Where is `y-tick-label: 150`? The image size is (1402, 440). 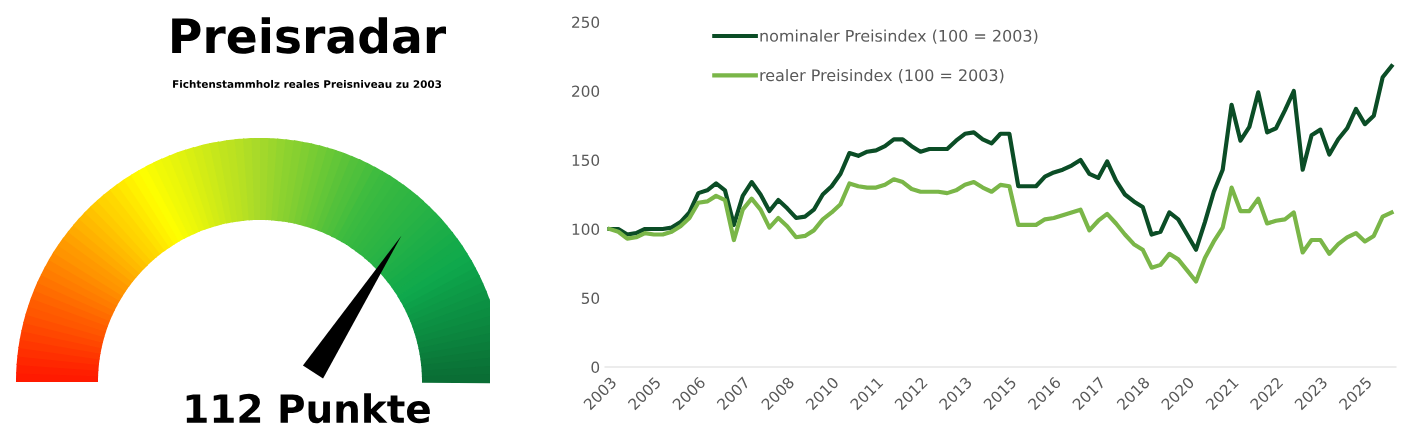 y-tick-label: 150 is located at coordinates (586, 160).